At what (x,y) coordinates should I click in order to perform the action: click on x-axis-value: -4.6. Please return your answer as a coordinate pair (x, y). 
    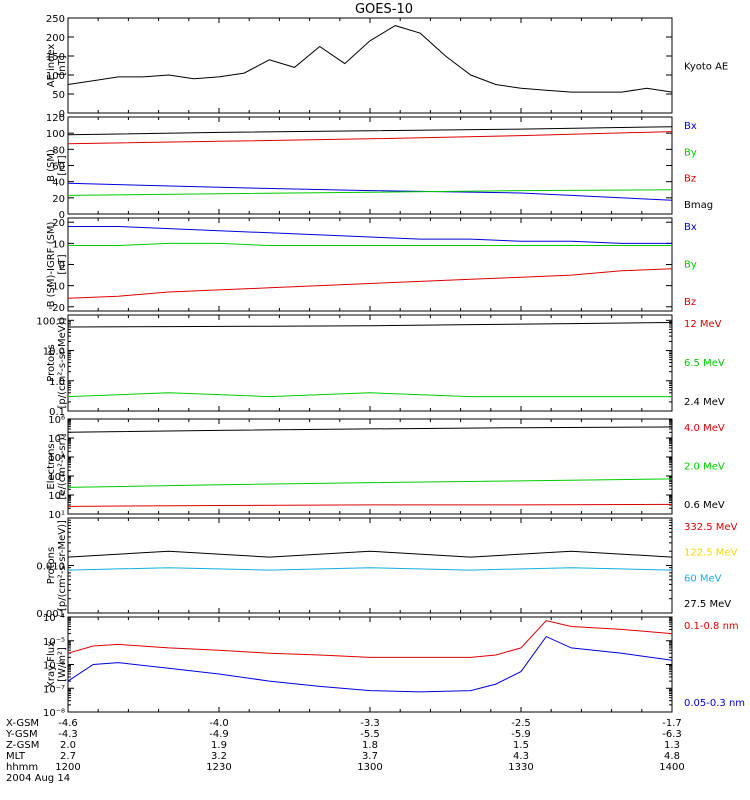
    Looking at the image, I should click on (68, 723).